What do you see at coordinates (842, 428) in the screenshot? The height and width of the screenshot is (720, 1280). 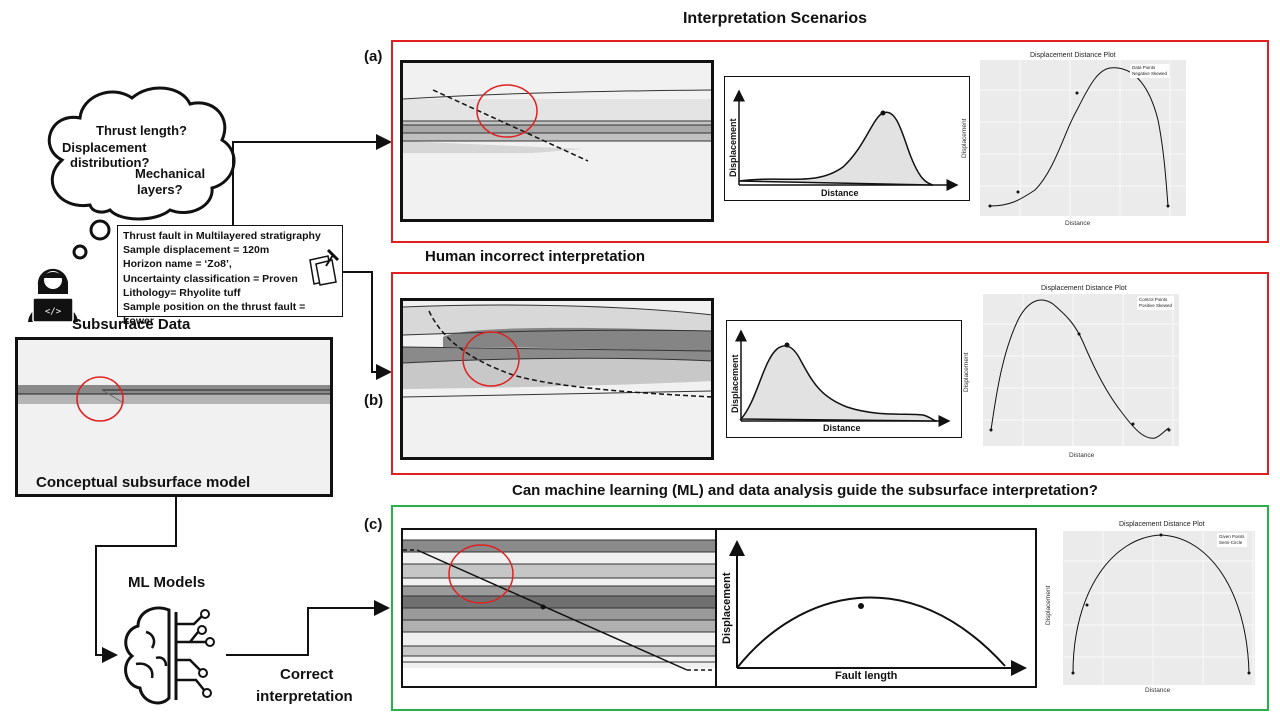 I see `sketch-b-x-axis-label: Distance` at bounding box center [842, 428].